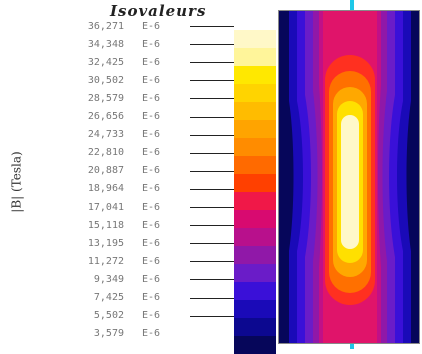 This screenshot has width=422, height=354. I want to click on chart-title: Isovaleurs, so click(158, 11).